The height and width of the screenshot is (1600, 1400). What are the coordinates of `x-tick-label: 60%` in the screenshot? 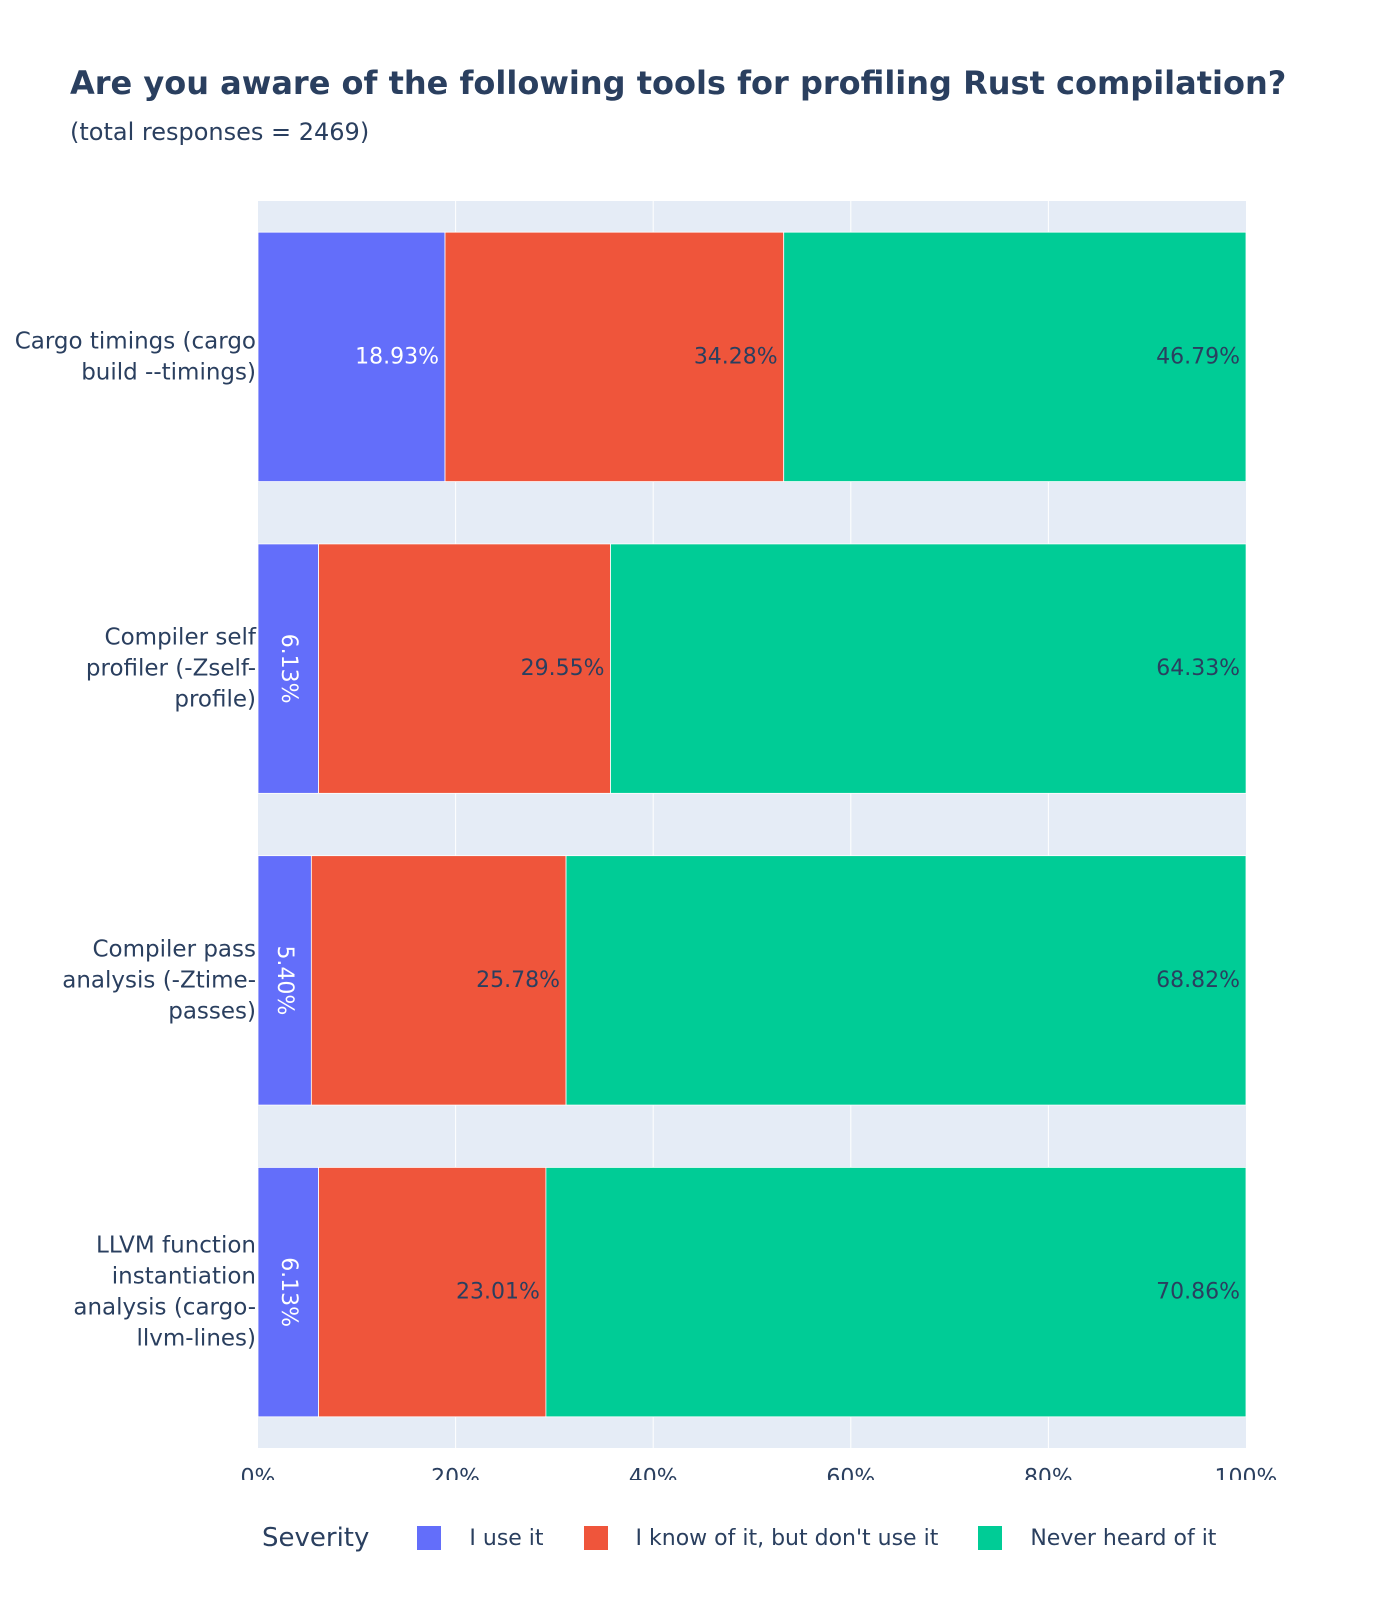 It's located at (850, 1473).